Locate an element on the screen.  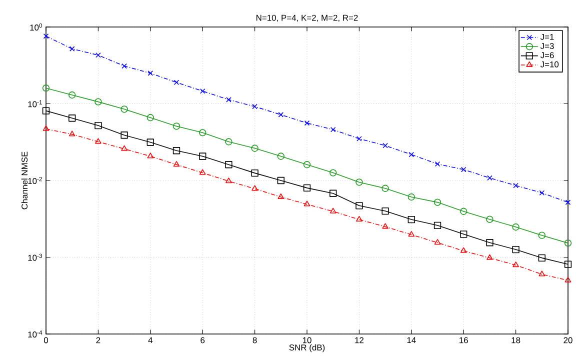
legend-label: J=3 is located at coordinates (547, 46).